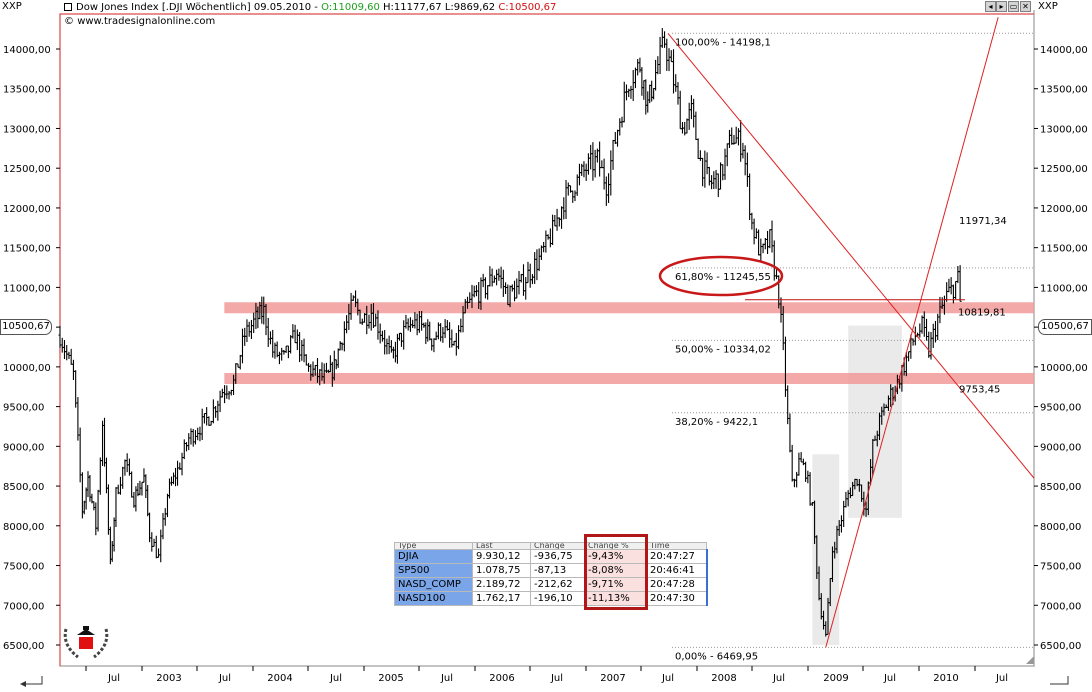 This screenshot has height=692, width=1092. What do you see at coordinates (875, 421) in the screenshot?
I see `shaded-zone` at bounding box center [875, 421].